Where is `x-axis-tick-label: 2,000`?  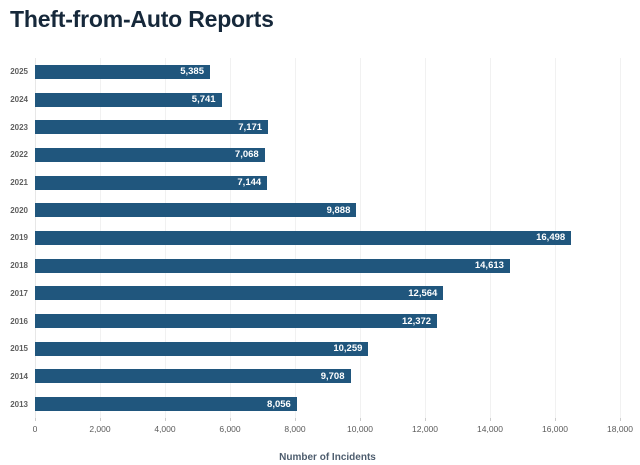 x-axis-tick-label: 2,000 is located at coordinates (100, 429).